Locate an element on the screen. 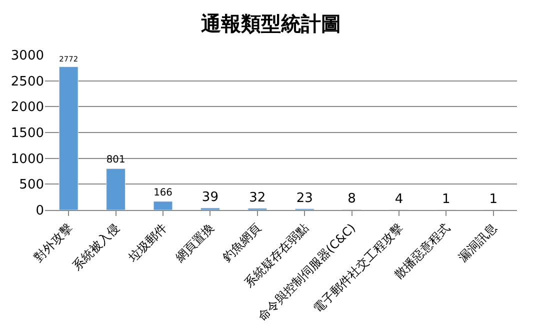 The image size is (542, 329). x-tick-label: 網頁置換 is located at coordinates (194, 243).